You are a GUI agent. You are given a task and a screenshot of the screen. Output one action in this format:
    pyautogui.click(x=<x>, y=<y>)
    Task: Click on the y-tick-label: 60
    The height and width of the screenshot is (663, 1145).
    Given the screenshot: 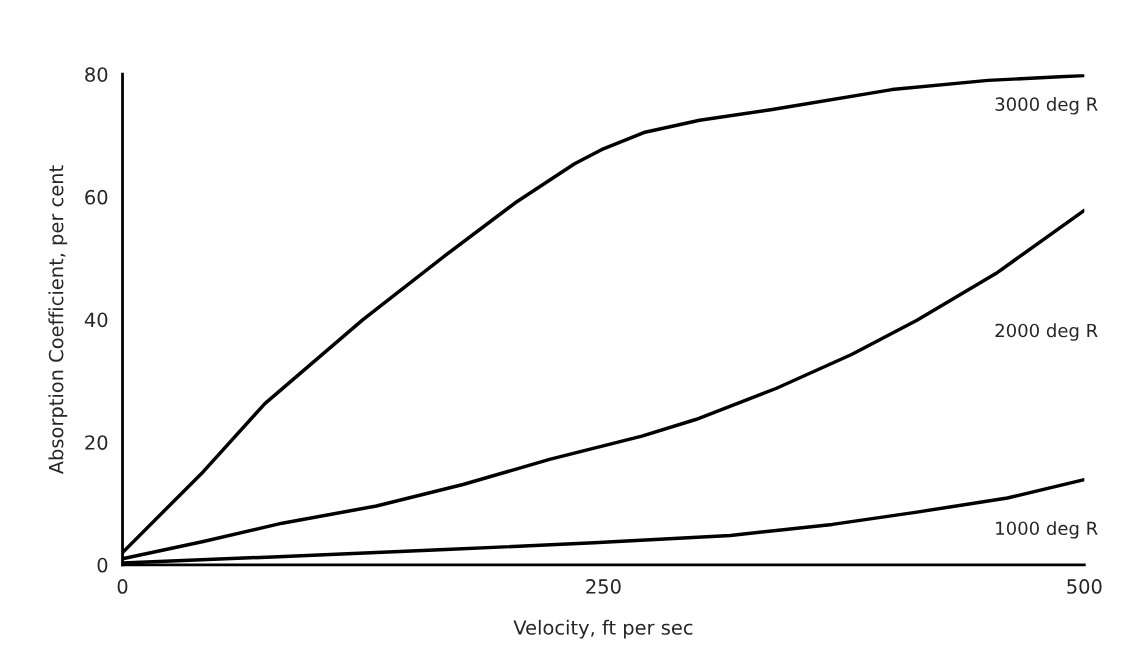 What is the action you would take?
    pyautogui.click(x=96, y=197)
    